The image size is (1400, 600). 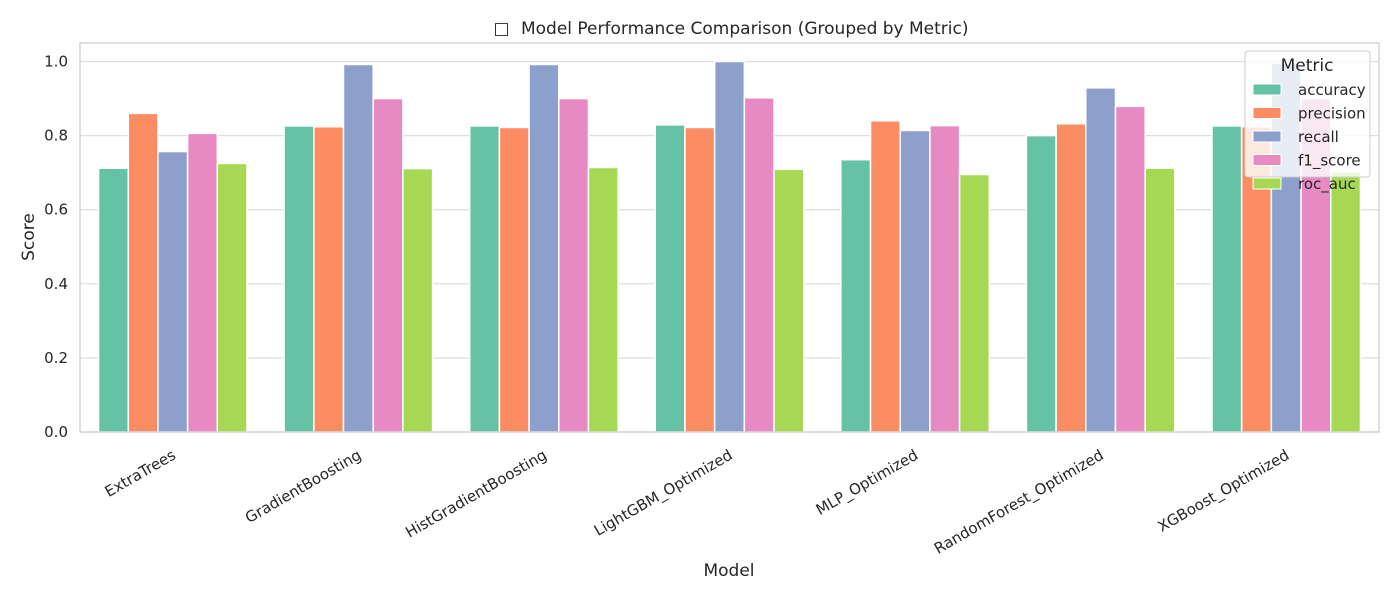 What do you see at coordinates (303, 486) in the screenshot?
I see `x-tick-label: GradientBoosting` at bounding box center [303, 486].